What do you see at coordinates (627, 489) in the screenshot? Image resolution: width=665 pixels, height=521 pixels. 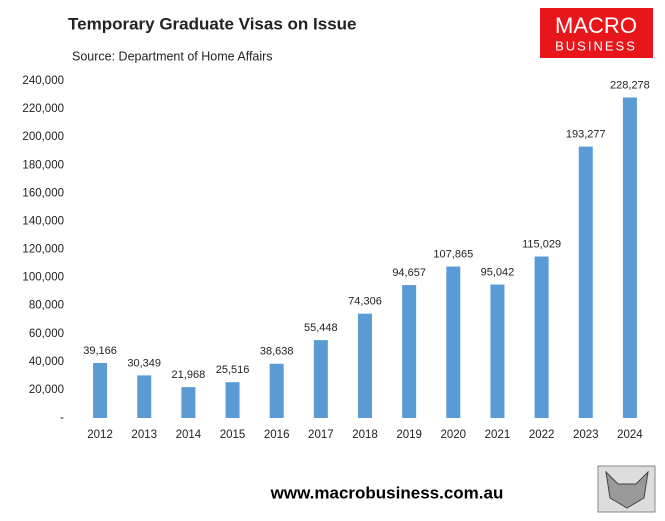 I see `wolf-face` at bounding box center [627, 489].